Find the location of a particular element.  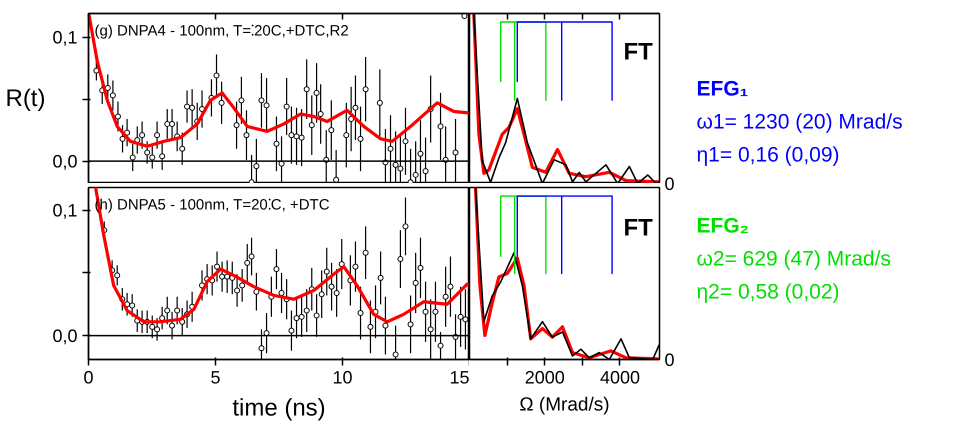

text: (g) DNPA4 - 100nm, T=⁚20C,+DTC,R2 is located at coordinates (221, 31).